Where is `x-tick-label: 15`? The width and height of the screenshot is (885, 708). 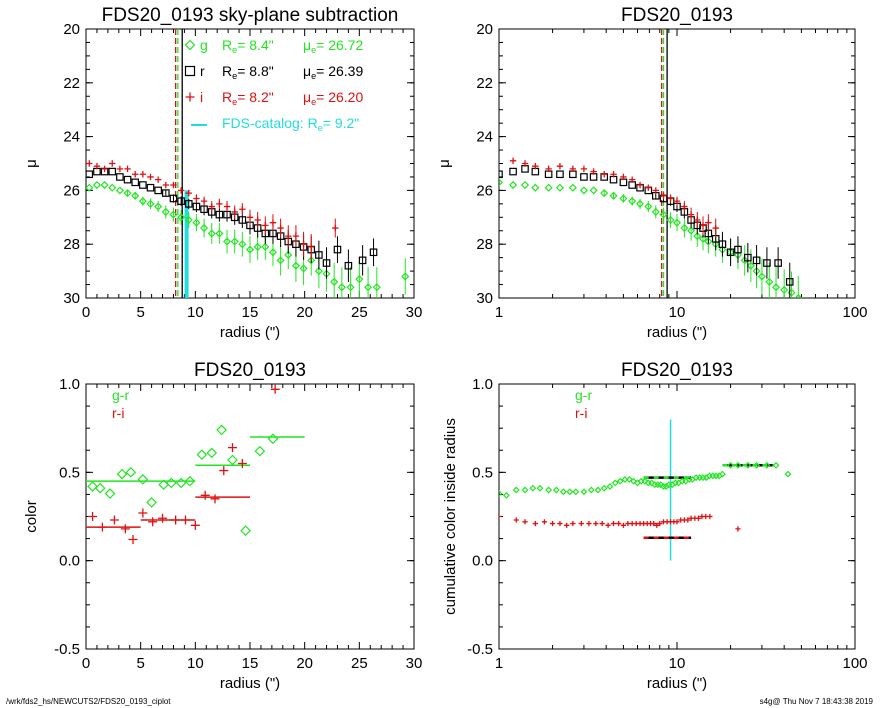
x-tick-label: 15 is located at coordinates (250, 663).